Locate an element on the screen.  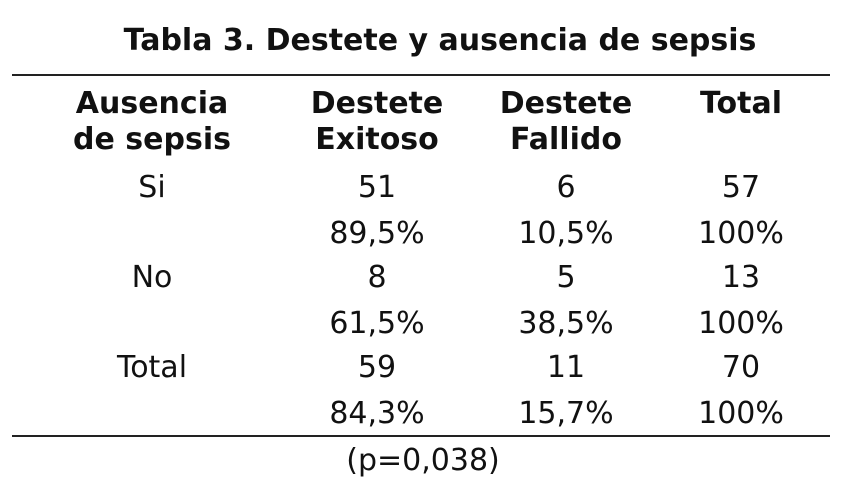
percent-cell: 61,5% is located at coordinates (377, 323).